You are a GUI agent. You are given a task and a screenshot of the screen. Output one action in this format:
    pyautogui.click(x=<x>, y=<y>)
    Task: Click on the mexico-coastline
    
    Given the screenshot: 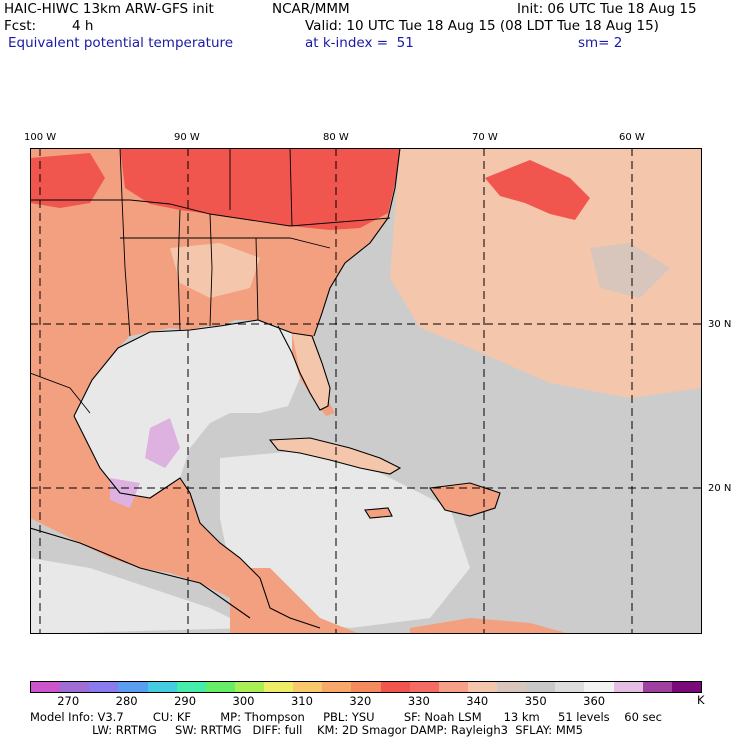 What is the action you would take?
    pyautogui.click(x=197, y=522)
    